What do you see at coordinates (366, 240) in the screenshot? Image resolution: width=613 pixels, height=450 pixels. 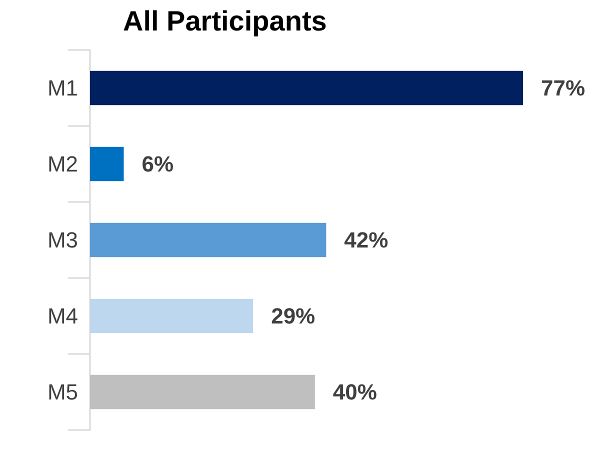 I see `data-label: 42%` at bounding box center [366, 240].